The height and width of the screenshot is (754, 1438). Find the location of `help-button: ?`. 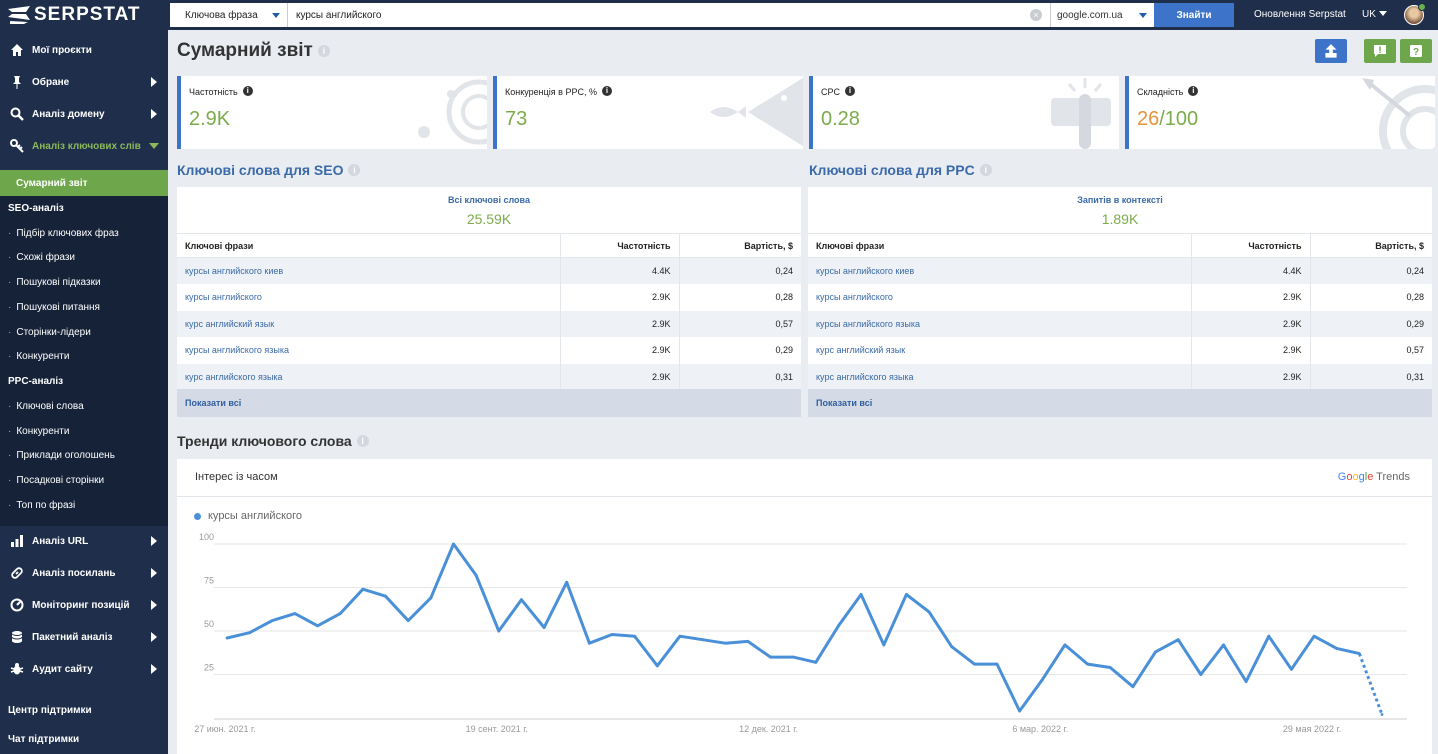

help-button: ? is located at coordinates (1416, 51).